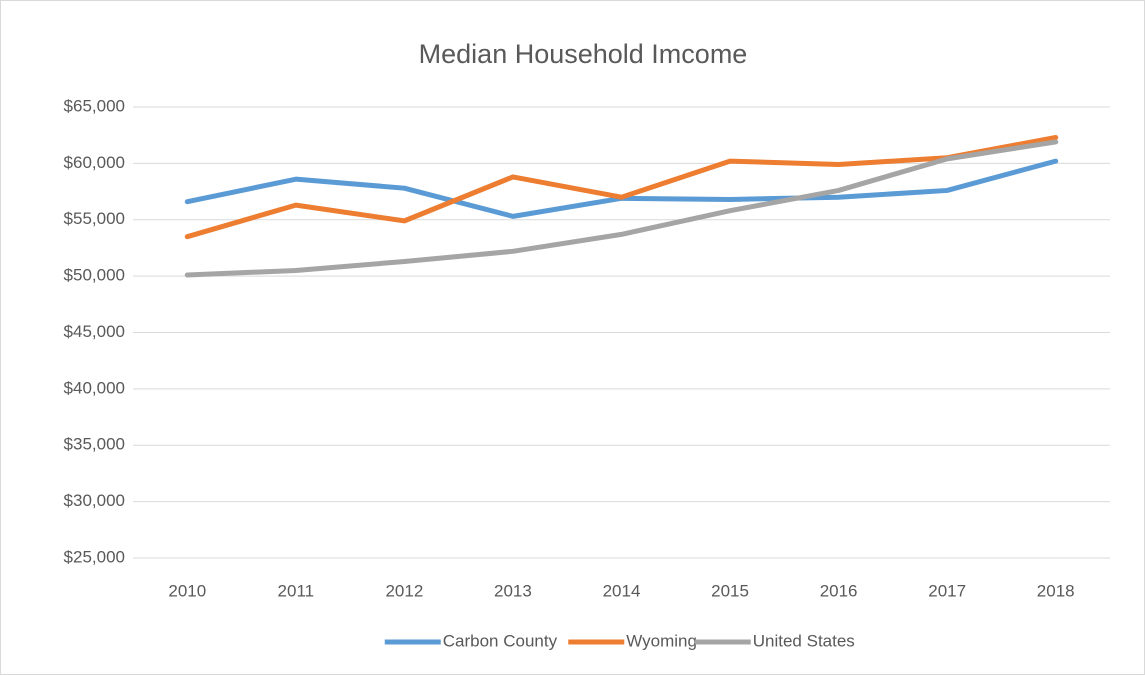 The width and height of the screenshot is (1145, 675). I want to click on legend-label: Carbon County, so click(500, 640).